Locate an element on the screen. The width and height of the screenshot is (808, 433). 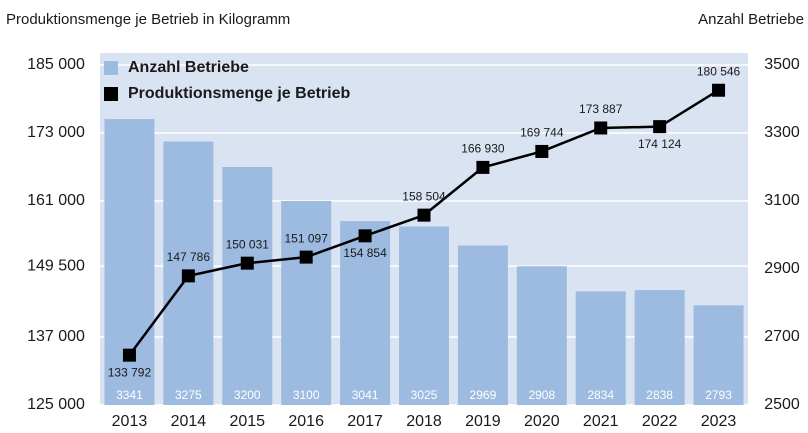
y-tick-label: 125 000 is located at coordinates (56, 404).